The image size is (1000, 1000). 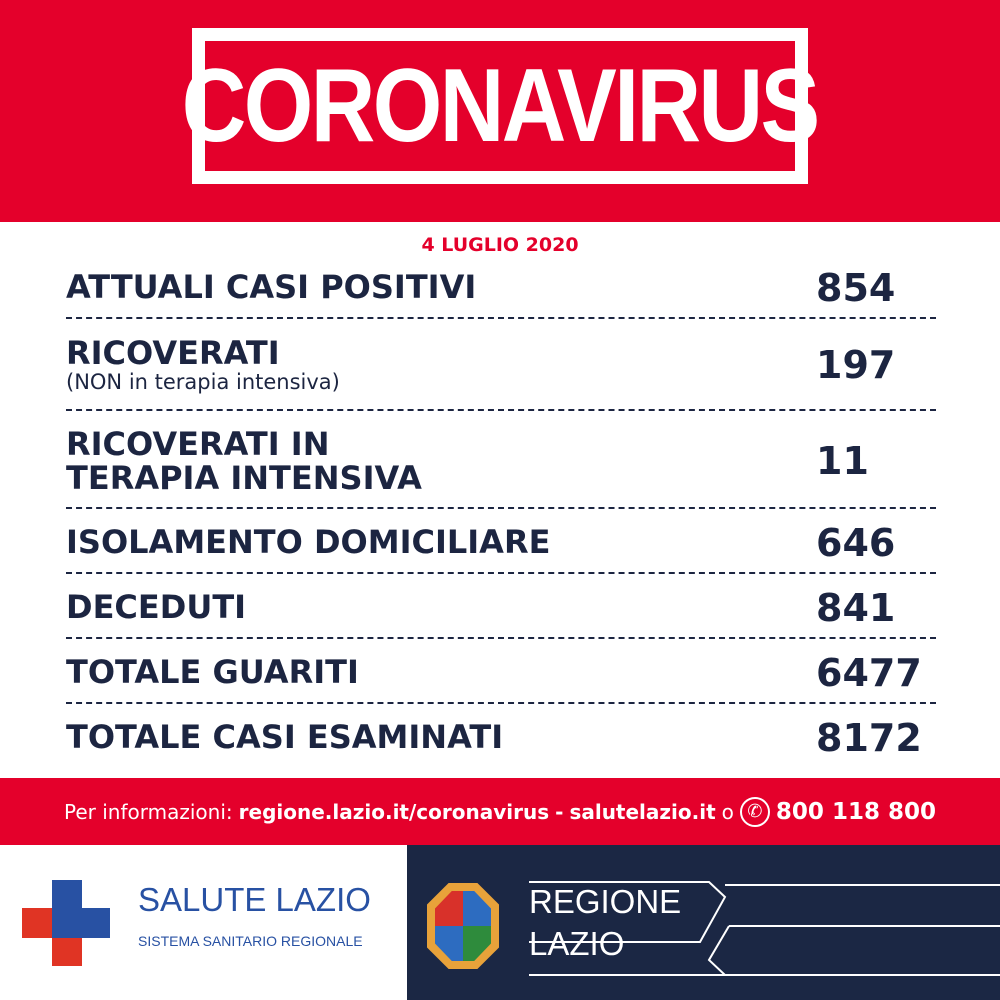 What do you see at coordinates (605, 901) in the screenshot?
I see `regione-text: REGIONE` at bounding box center [605, 901].